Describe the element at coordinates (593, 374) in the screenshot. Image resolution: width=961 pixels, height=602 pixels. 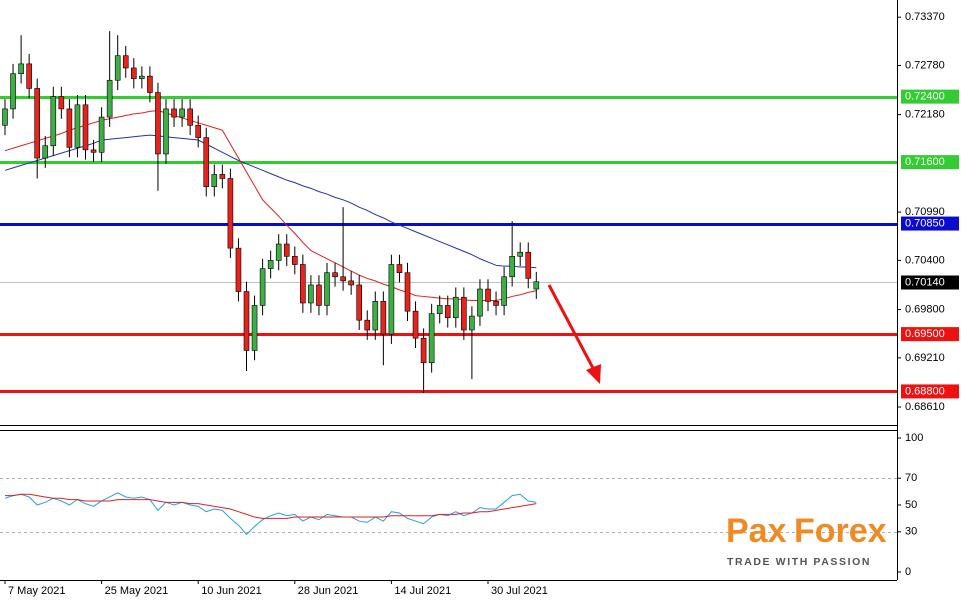
I see `arrow-head` at that location.